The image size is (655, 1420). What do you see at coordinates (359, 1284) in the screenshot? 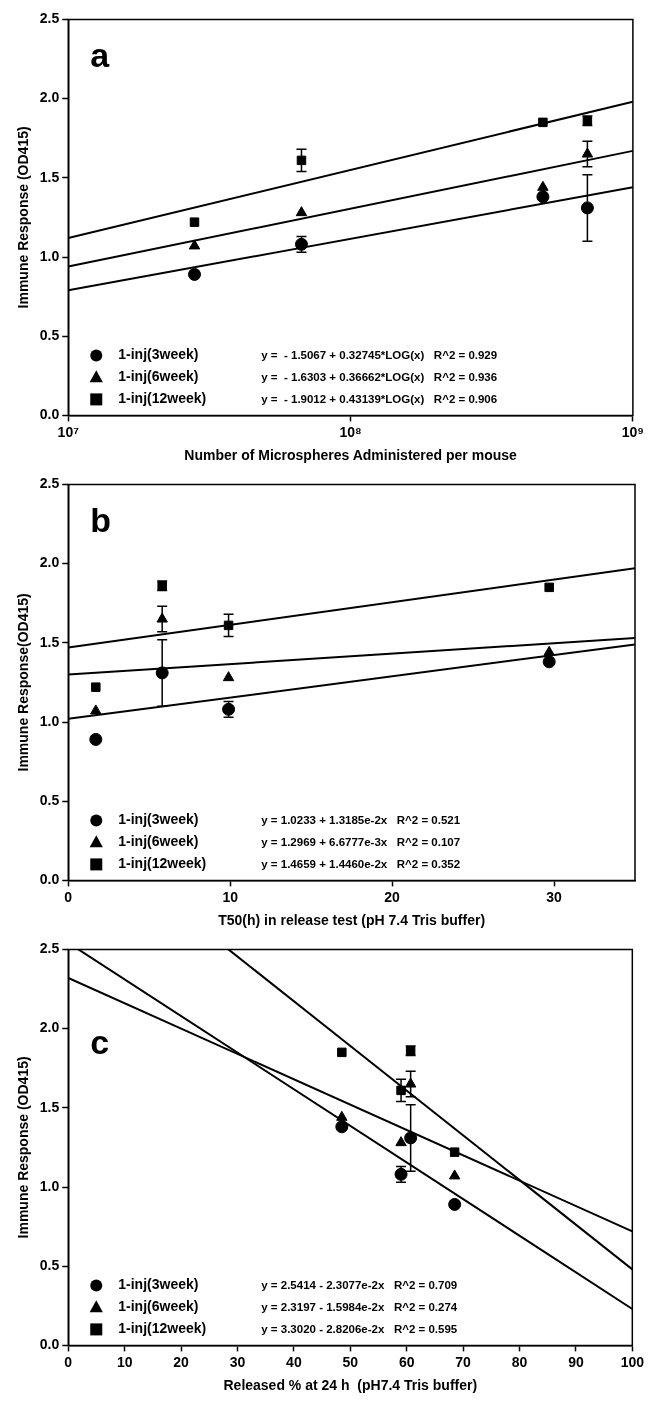
I see `annotation: y = 2.5414 - 2.3077e-2x R^2 = 0.709` at bounding box center [359, 1284].